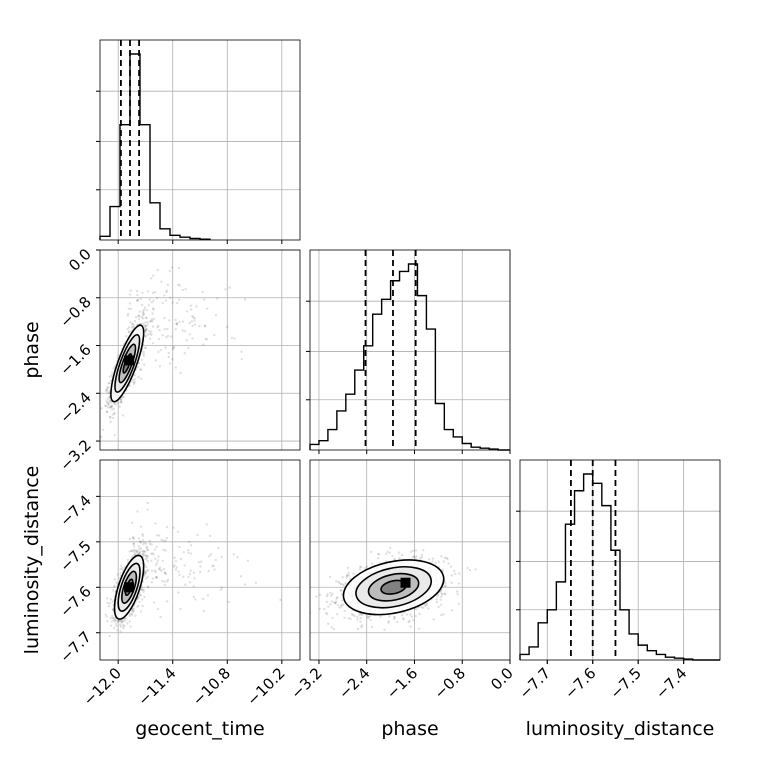 The image size is (760, 760). What do you see at coordinates (75, 312) in the screenshot?
I see `ytick-label-phase-3: −0.8` at bounding box center [75, 312].